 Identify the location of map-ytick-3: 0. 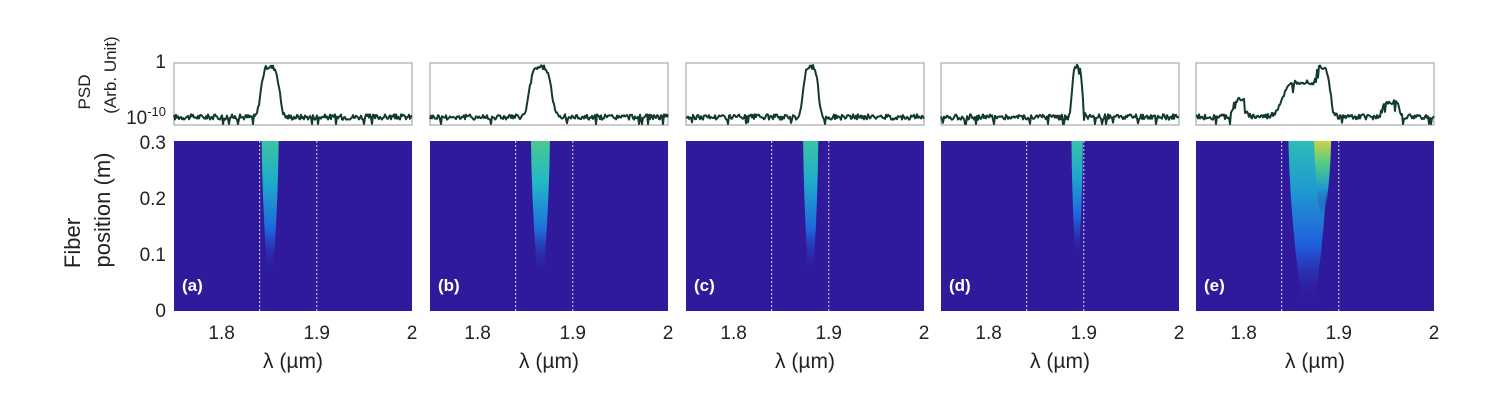
(160, 311).